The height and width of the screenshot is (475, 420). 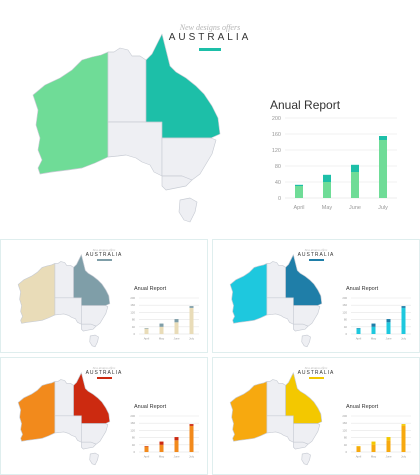 I want to click on report-title: Anual Report, so click(x=305, y=105).